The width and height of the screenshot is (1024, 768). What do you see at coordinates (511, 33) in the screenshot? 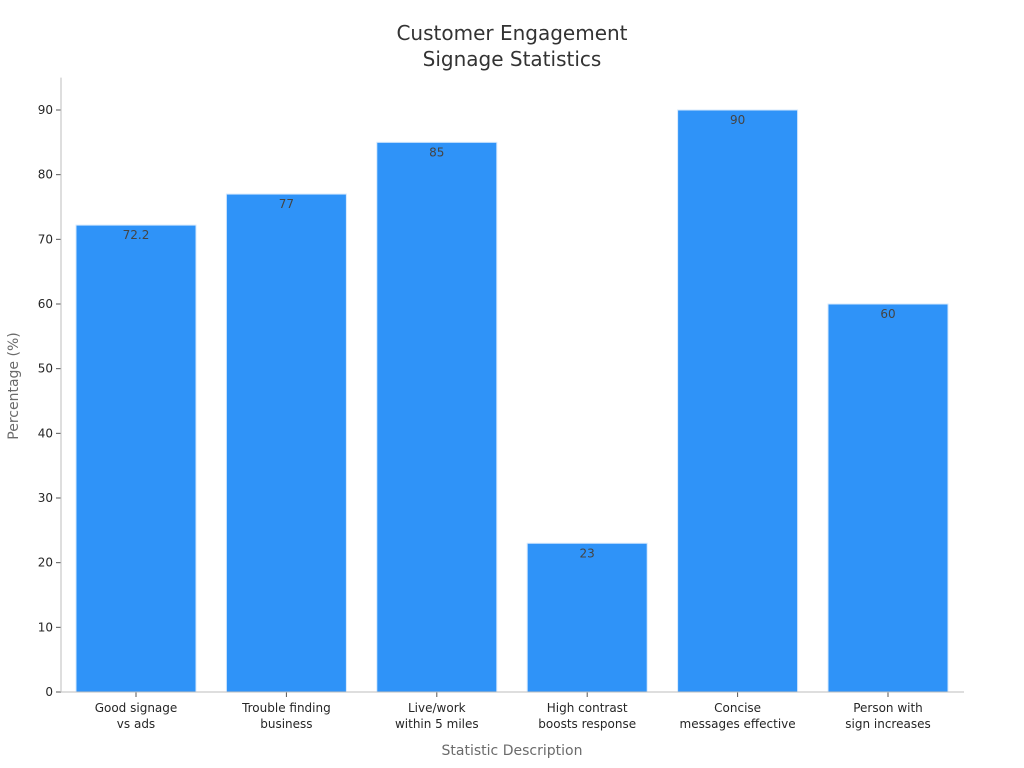
I see `chart-title-line-1: Customer Engagement` at bounding box center [511, 33].